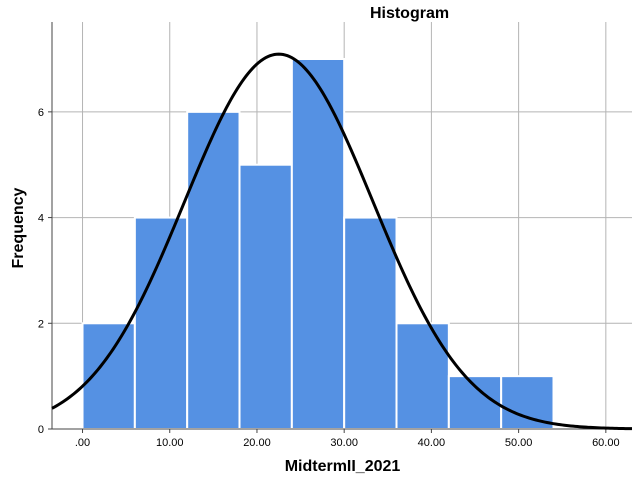 Image resolution: width=635 pixels, height=491 pixels. I want to click on x-tick-label: 20.00, so click(257, 443).